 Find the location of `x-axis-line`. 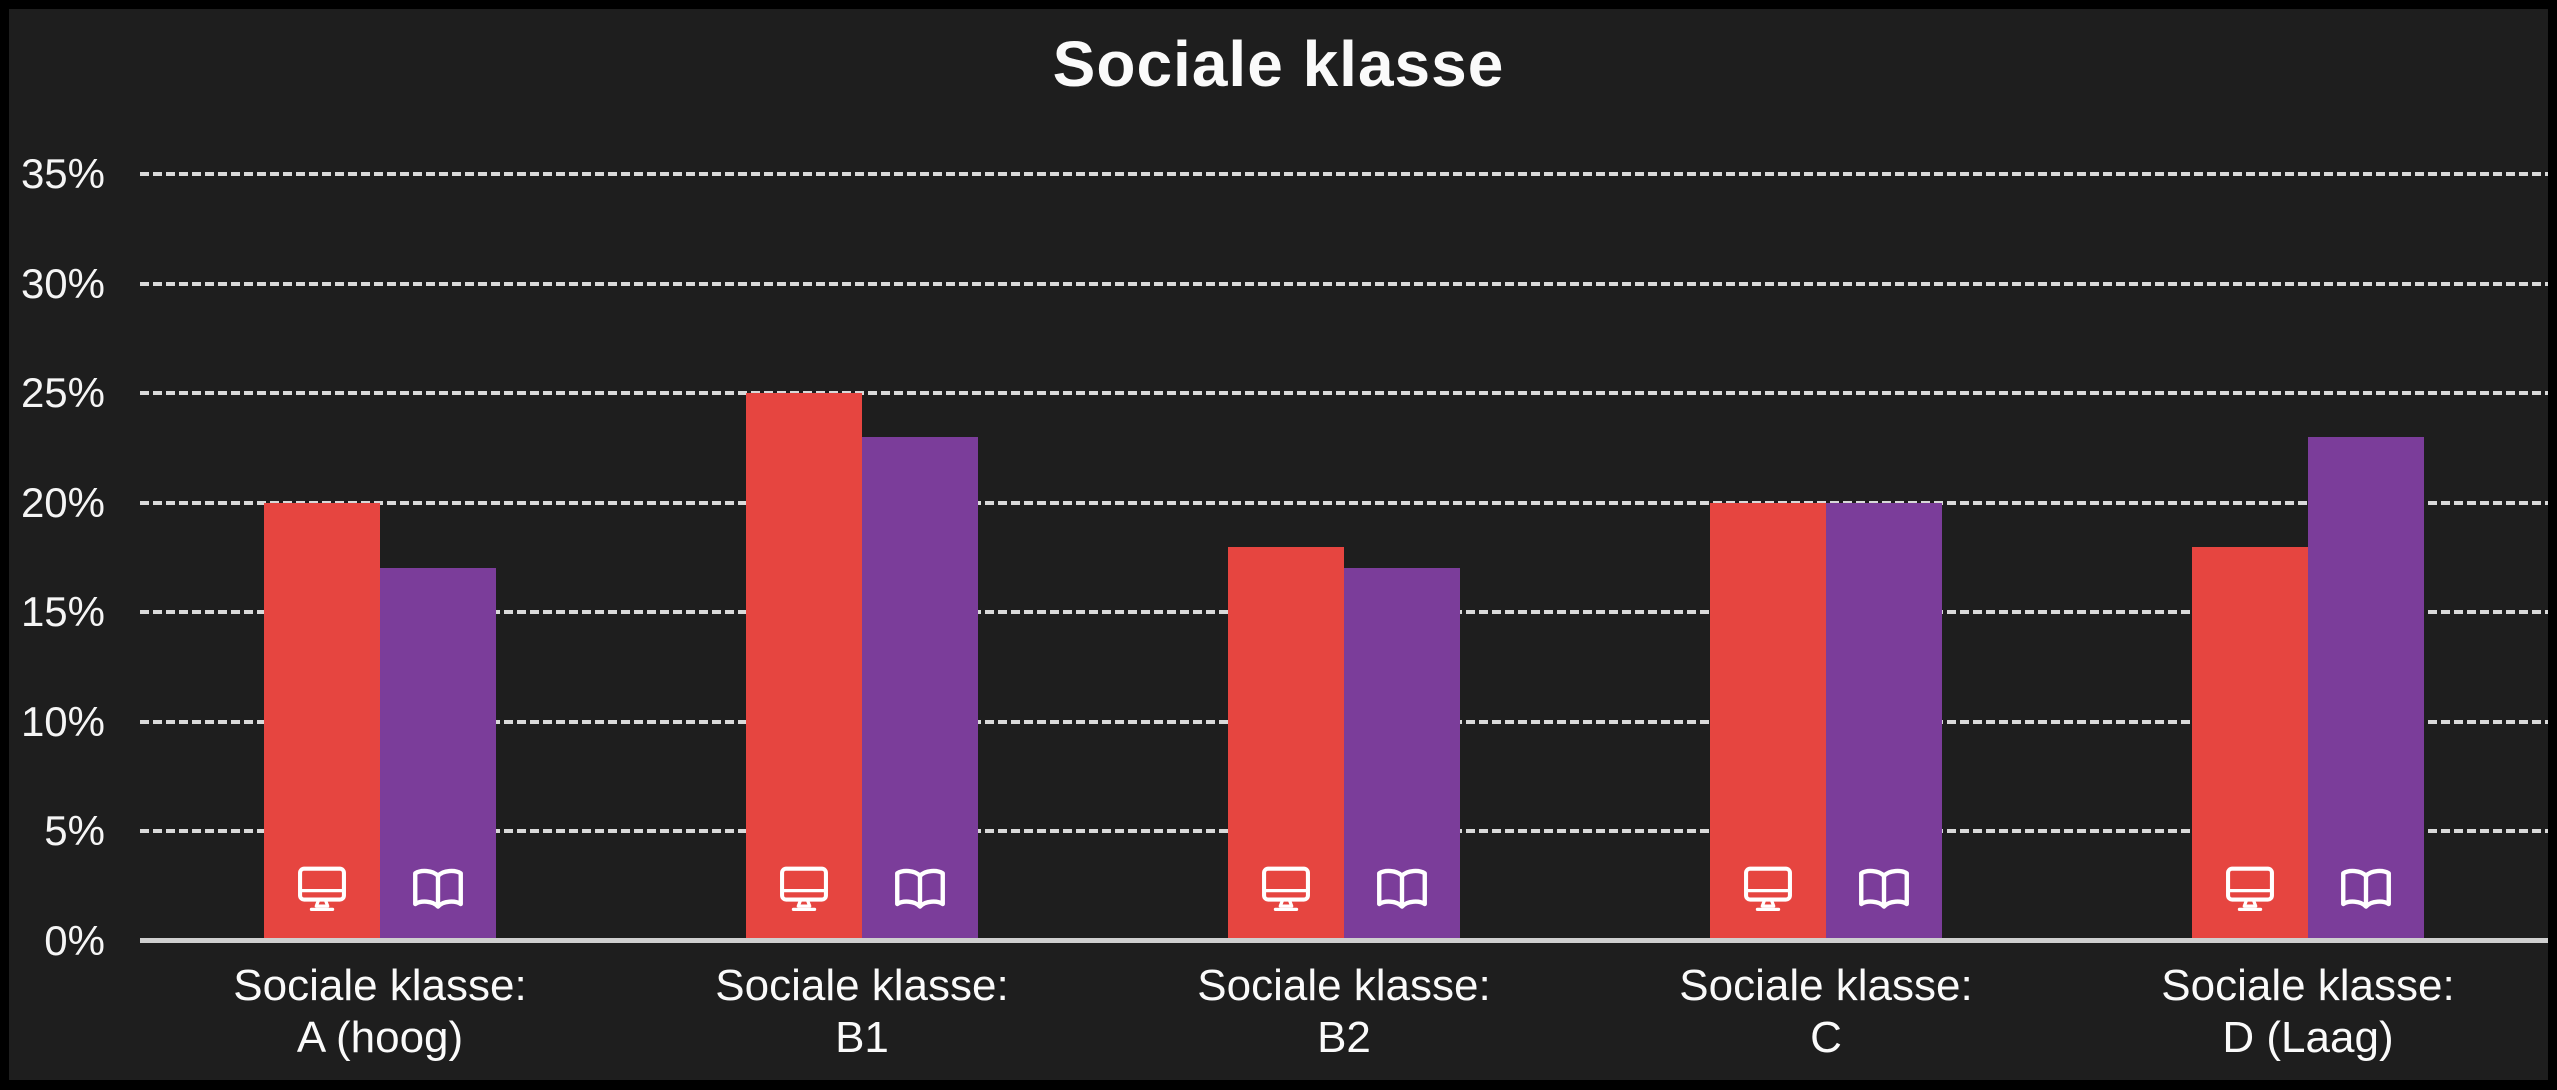

x-axis-line is located at coordinates (1344, 940).